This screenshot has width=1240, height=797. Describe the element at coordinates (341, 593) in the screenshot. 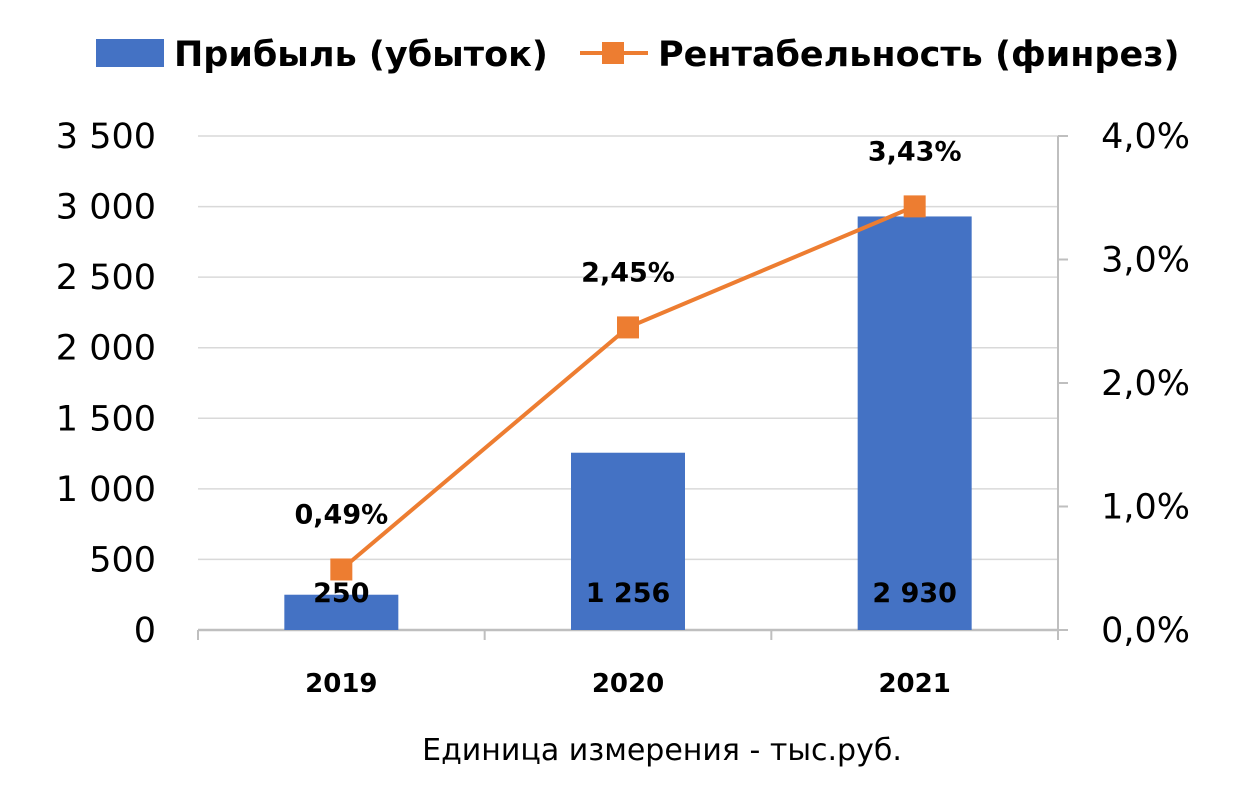

I see `bar-value-label: 250` at that location.